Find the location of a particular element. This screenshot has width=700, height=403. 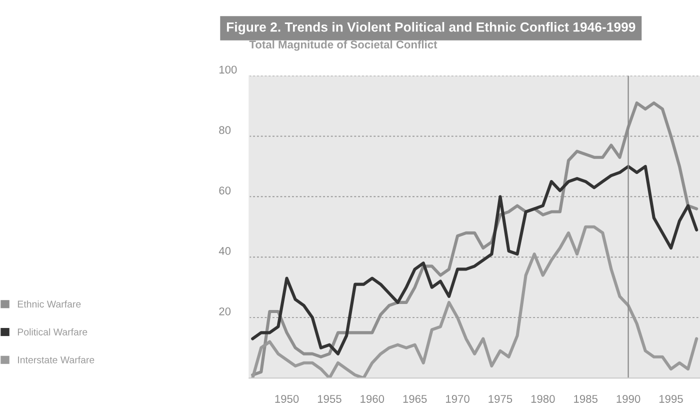

x-tick-label: 1995 is located at coordinates (671, 398).